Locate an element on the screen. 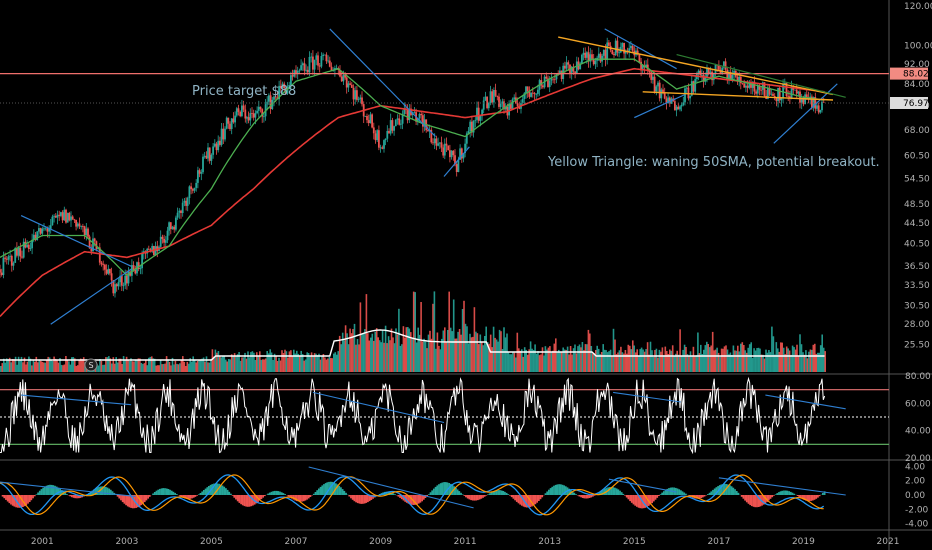  volume-ma-line is located at coordinates (412, 345).